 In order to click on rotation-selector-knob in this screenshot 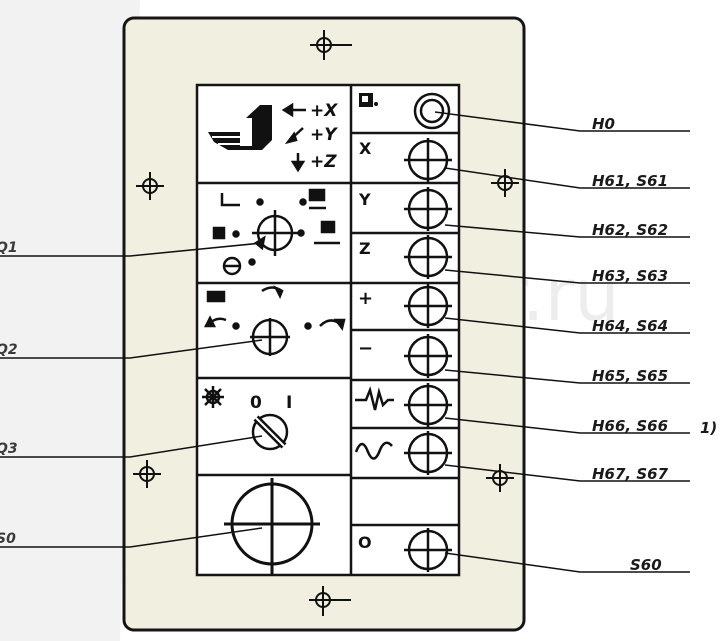, I will do `click(270, 337)`.